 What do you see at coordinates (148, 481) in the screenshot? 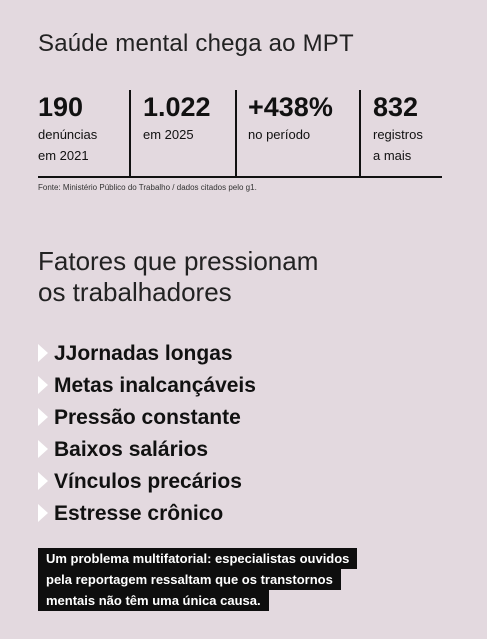
I see `item-text: Vínculos precários` at bounding box center [148, 481].